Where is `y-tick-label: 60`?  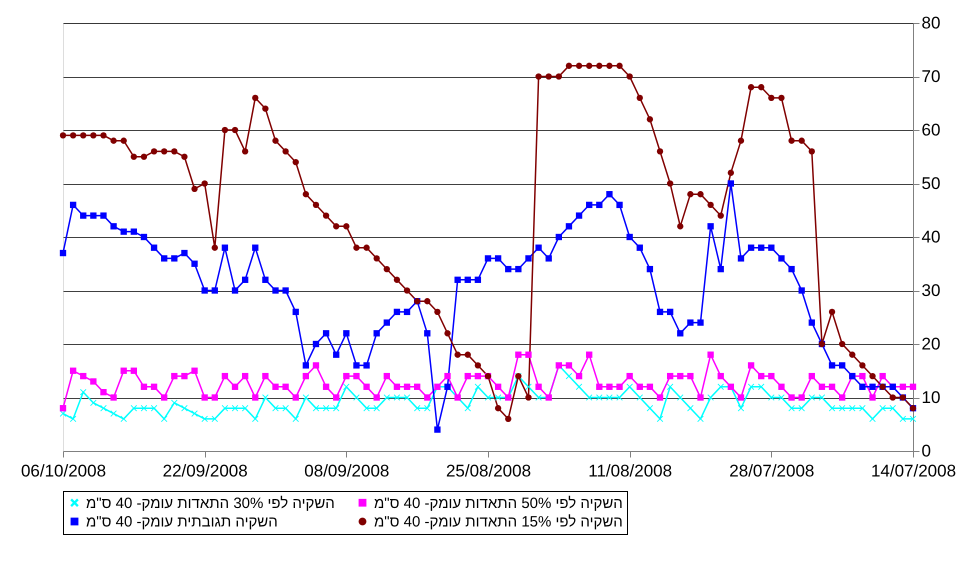 y-tick-label: 60 is located at coordinates (931, 130).